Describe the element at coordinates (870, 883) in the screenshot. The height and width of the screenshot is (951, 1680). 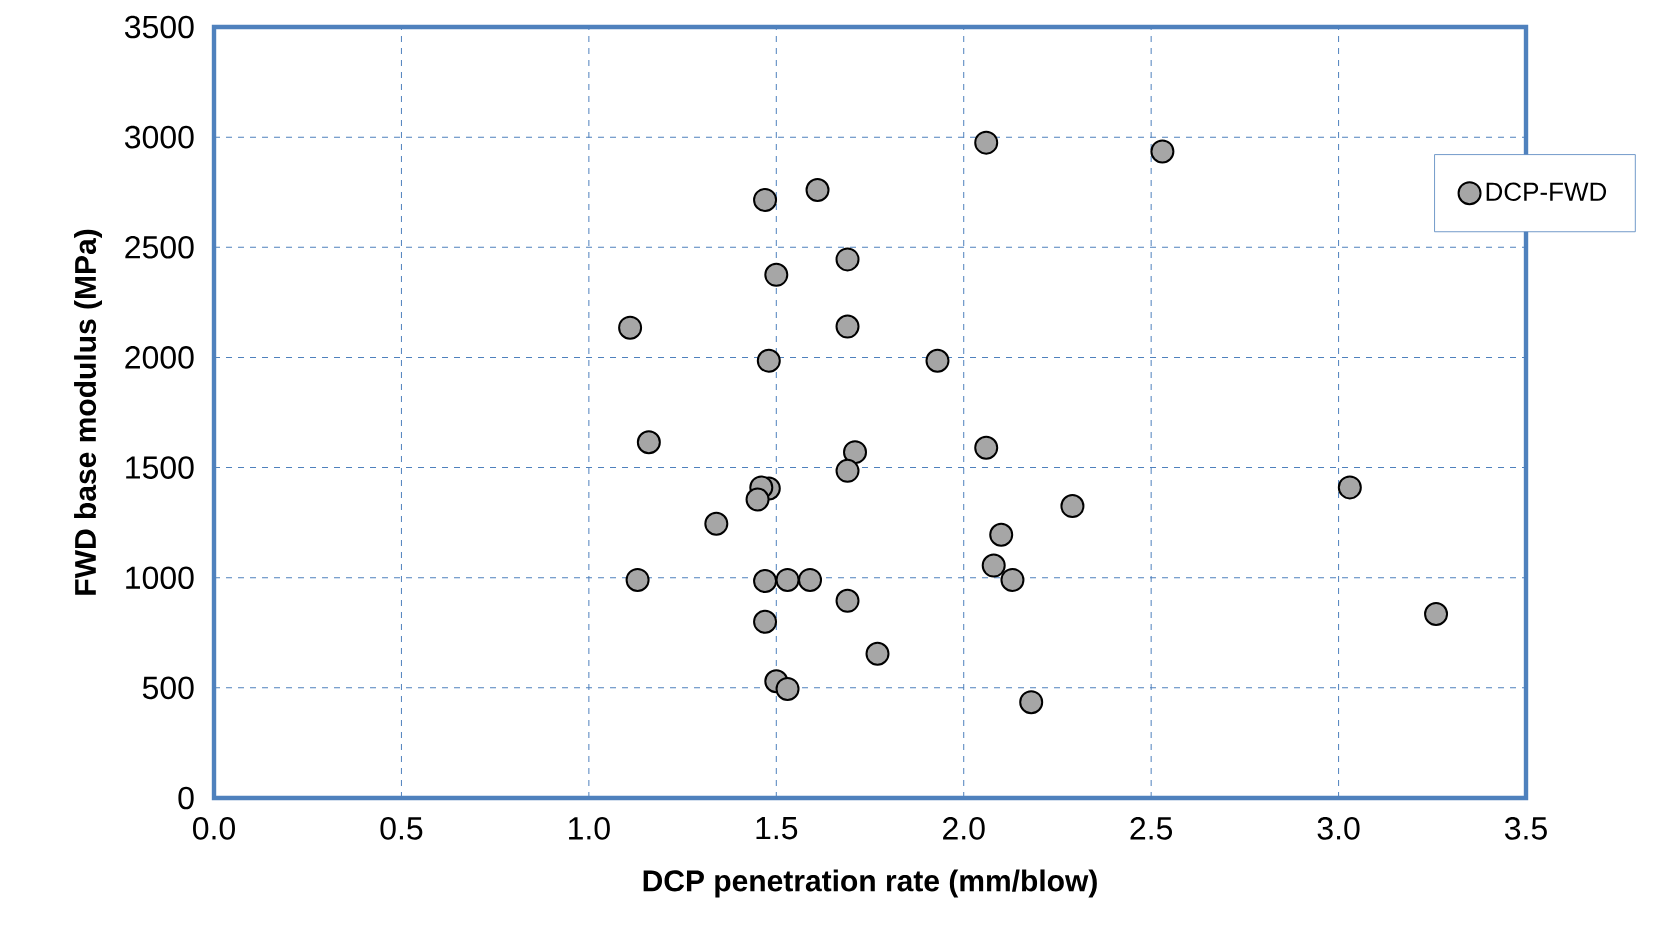
I see `x-axis-title: DCP penetration rate (mm/blow)` at that location.